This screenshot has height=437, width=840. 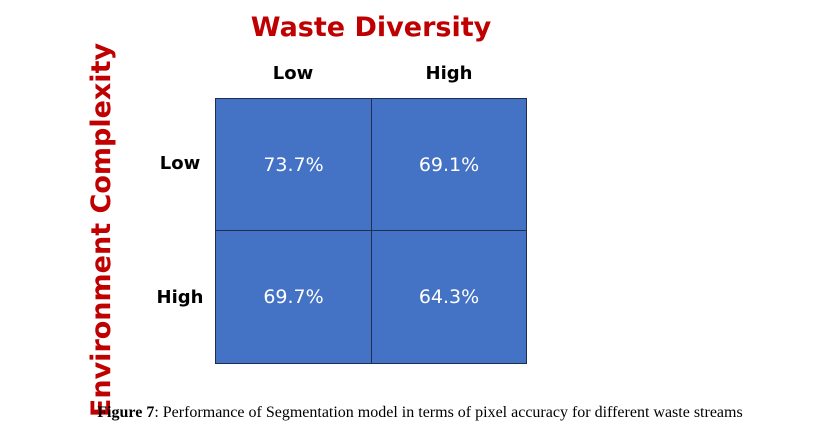 I want to click on cell-high-env-low-diversity: 69.7%, so click(x=293, y=297).